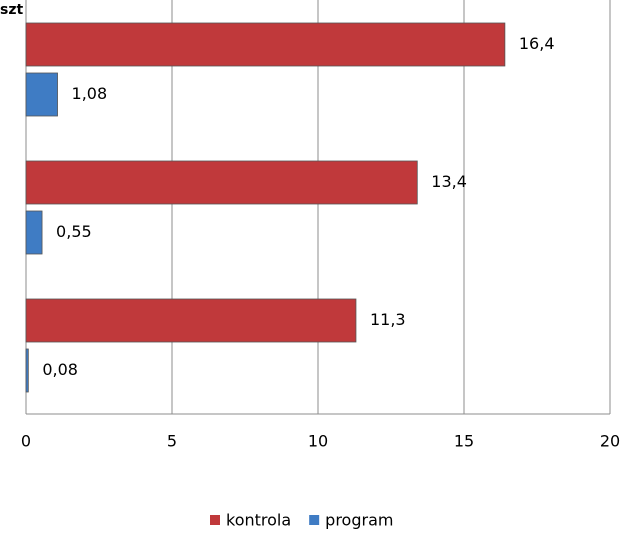 This screenshot has width=623, height=535. What do you see at coordinates (449, 181) in the screenshot?
I see `value-label: 13,4` at bounding box center [449, 181].